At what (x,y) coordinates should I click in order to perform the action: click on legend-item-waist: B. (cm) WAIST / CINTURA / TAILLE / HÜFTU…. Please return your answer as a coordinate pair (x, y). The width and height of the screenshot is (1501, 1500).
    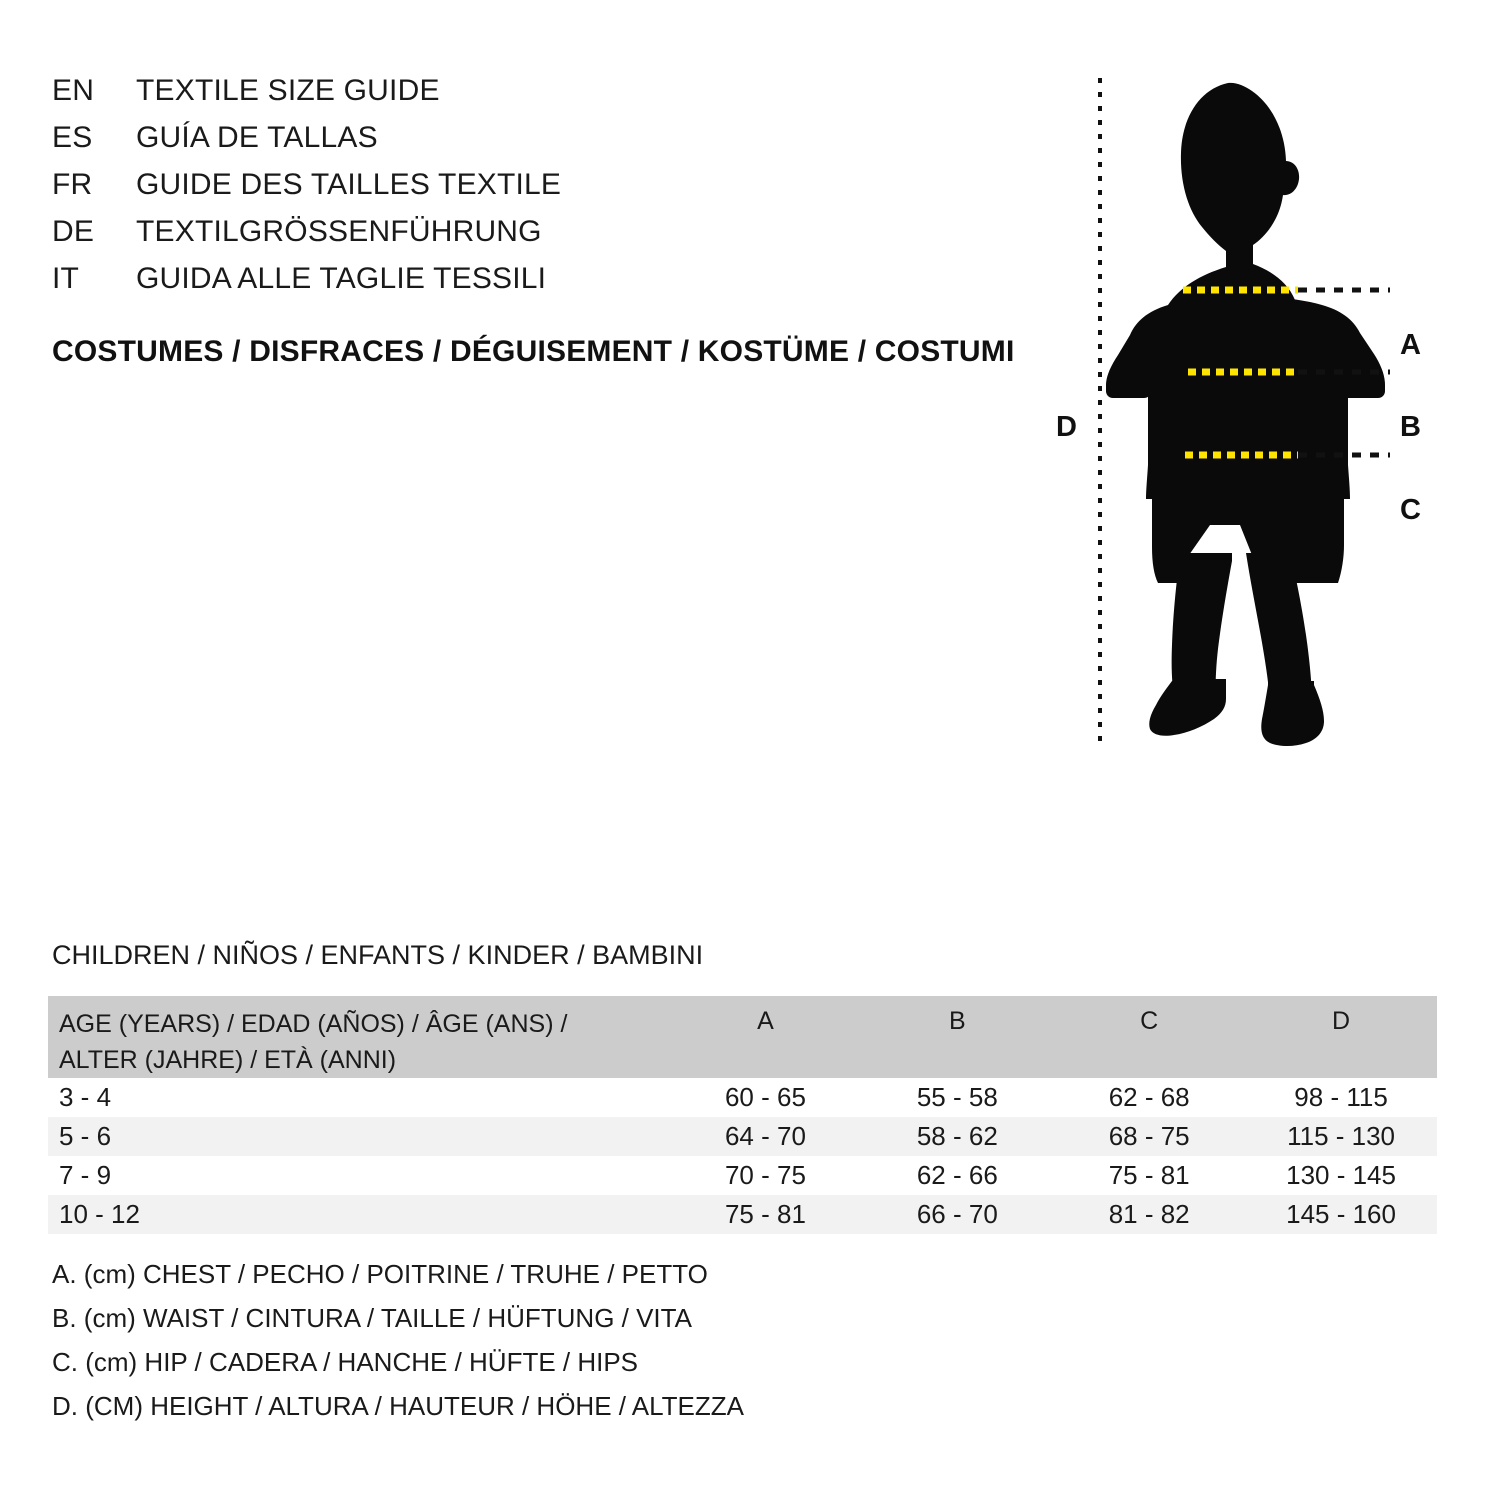
    Looking at the image, I should click on (372, 1318).